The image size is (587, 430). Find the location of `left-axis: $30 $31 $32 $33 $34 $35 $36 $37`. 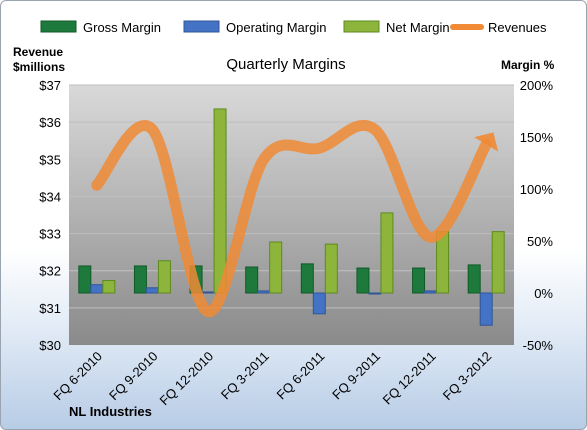

left-axis: $30 $31 $32 $33 $34 $35 $36 $37 is located at coordinates (50, 215).